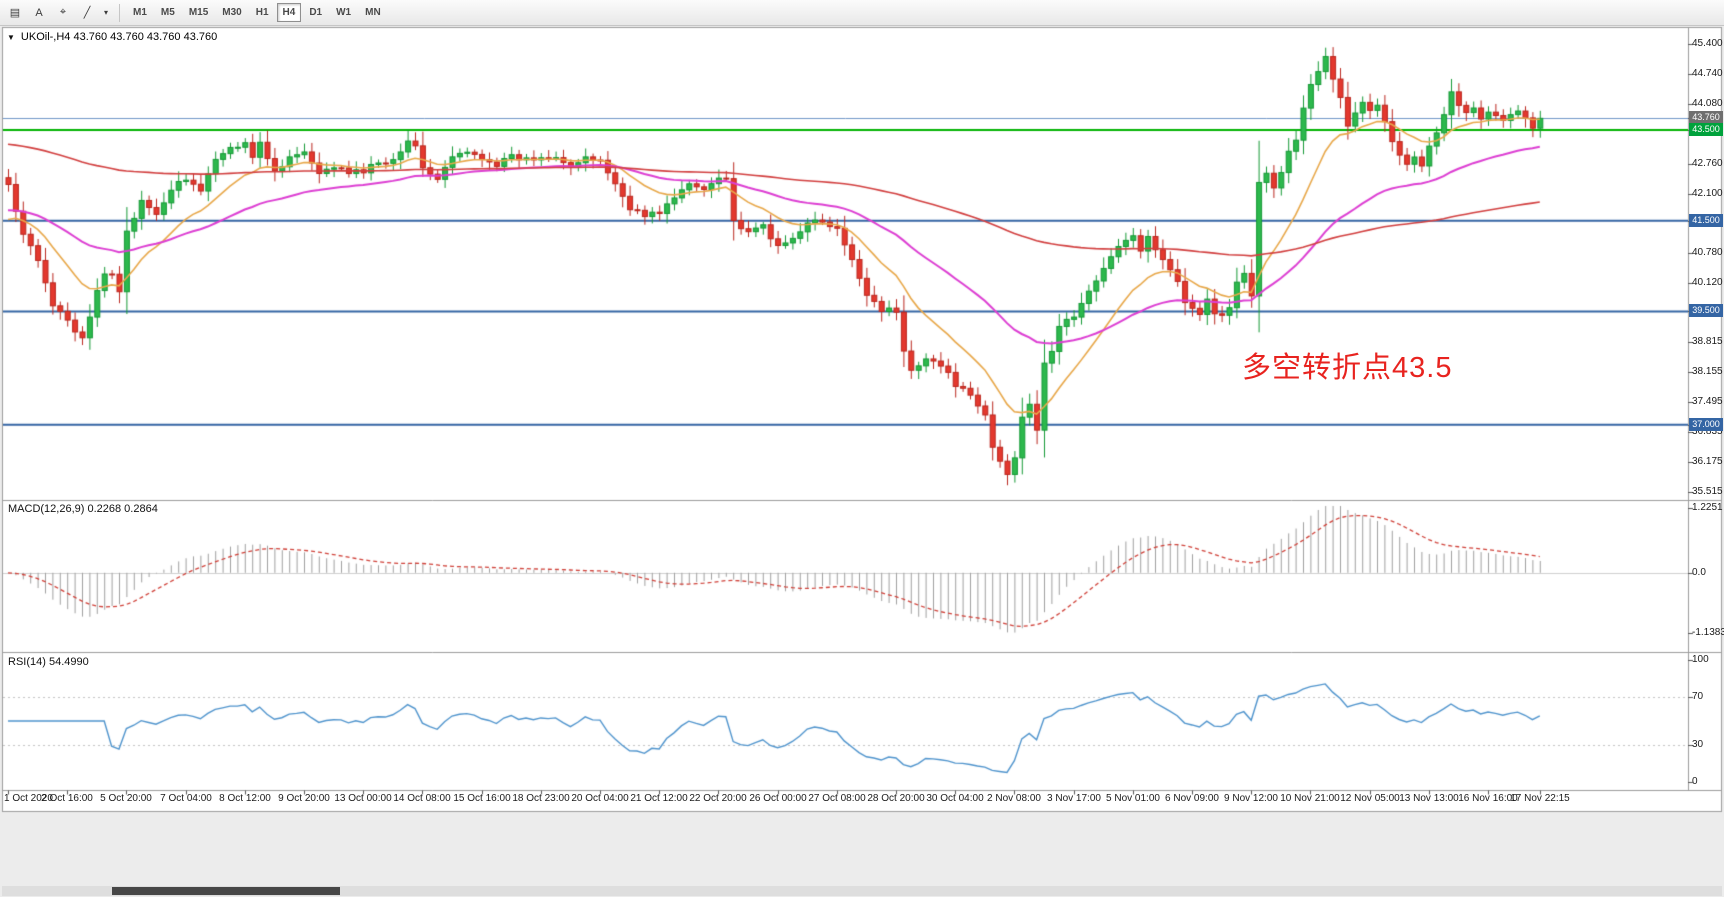 This screenshot has width=1724, height=897. What do you see at coordinates (119, 37) in the screenshot?
I see `symbol-ohlc-text: UKOil-,H4 43.760 43.760 43.760 43.760` at bounding box center [119, 37].